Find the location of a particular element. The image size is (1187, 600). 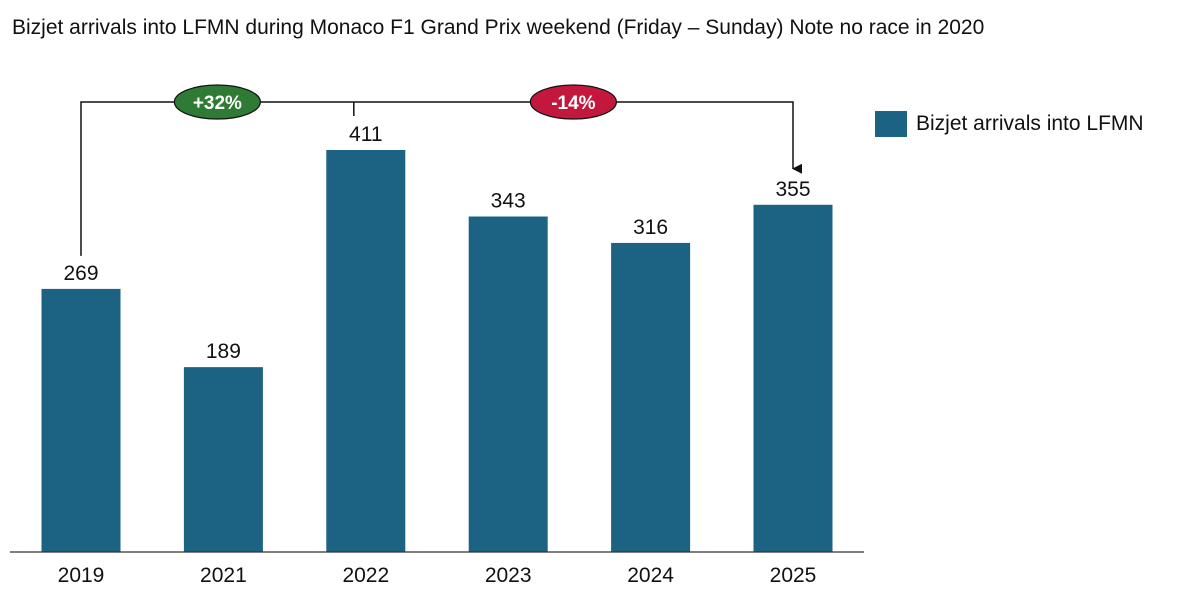

legend-label: Bizjet arrivals into LFMN is located at coordinates (1030, 123).